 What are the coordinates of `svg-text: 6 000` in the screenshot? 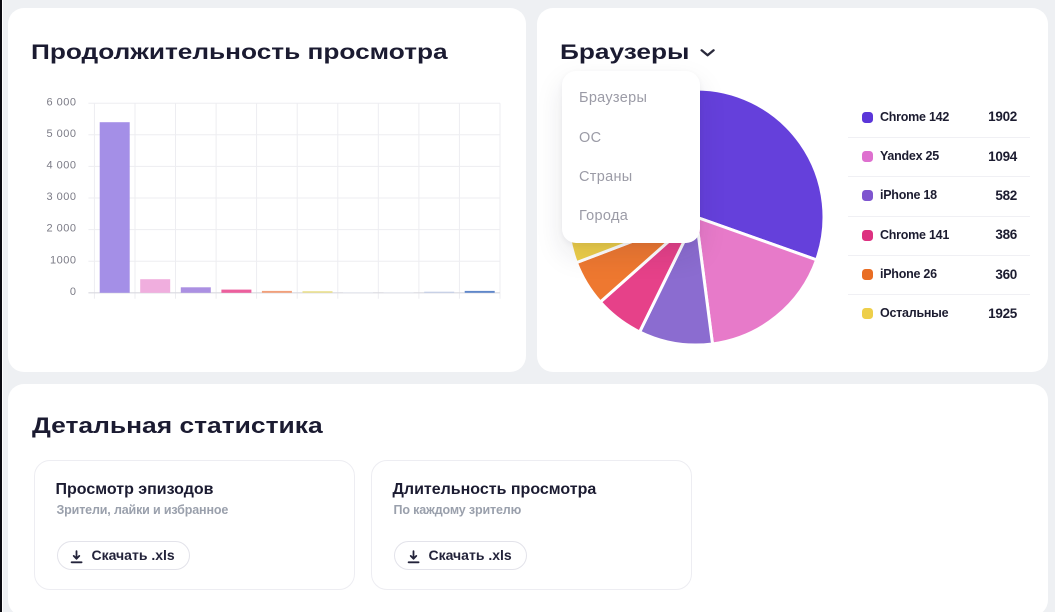 It's located at (61, 102).